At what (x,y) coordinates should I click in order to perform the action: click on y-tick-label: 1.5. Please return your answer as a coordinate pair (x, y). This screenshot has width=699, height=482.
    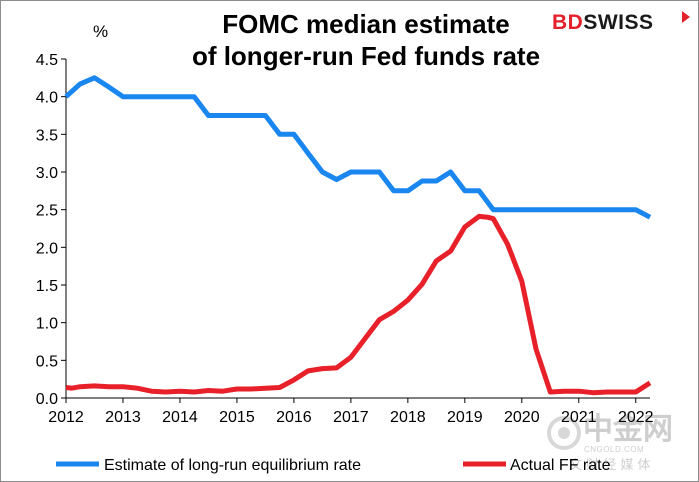
    Looking at the image, I should click on (47, 286).